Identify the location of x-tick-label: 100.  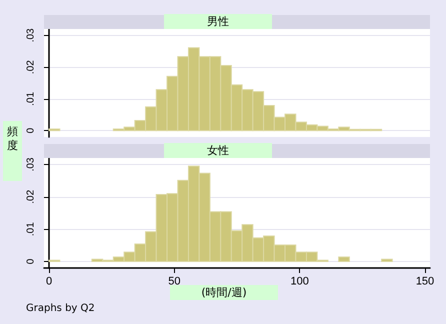
(299, 282).